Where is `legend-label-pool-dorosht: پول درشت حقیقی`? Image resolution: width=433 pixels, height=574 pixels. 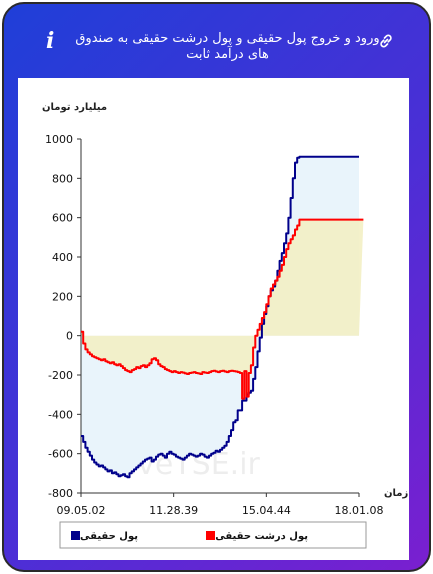 legend-label-pool-dorosht: پول درشت حقیقی is located at coordinates (261, 536).